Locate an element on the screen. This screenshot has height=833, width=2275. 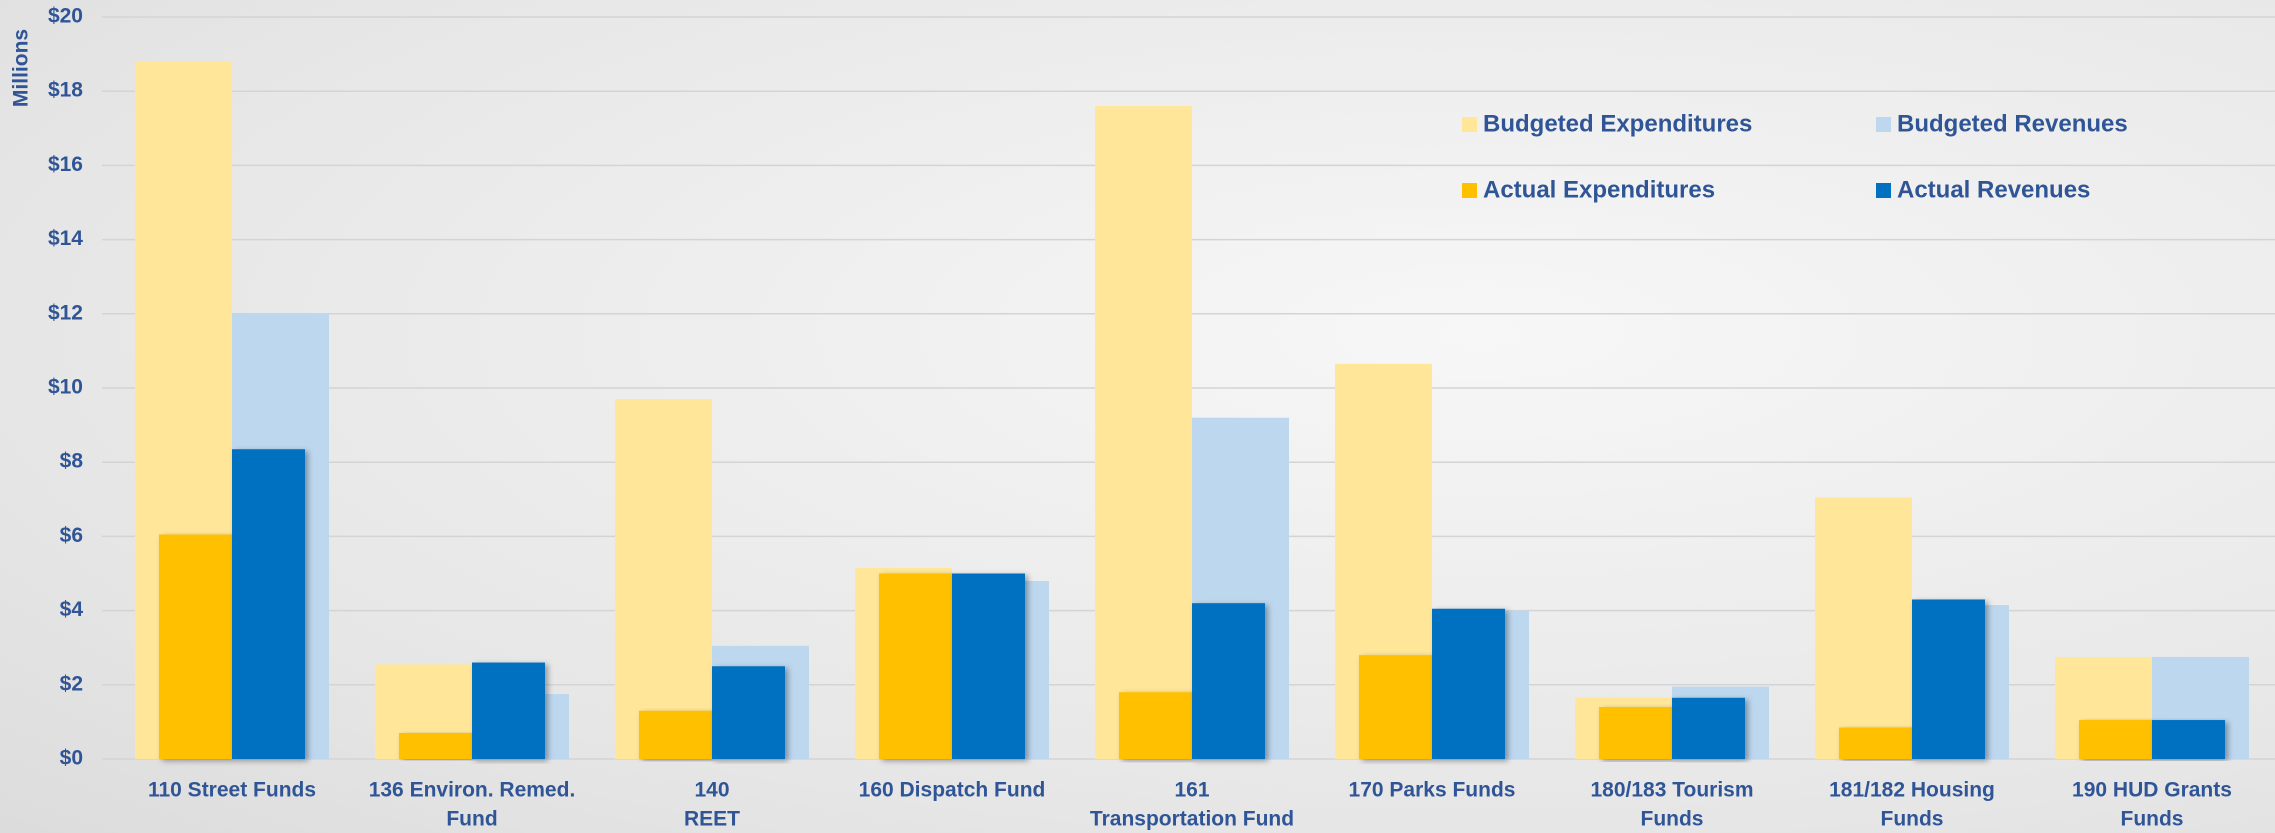
x-tick-label: 160 Dispatch Fund is located at coordinates (952, 790).